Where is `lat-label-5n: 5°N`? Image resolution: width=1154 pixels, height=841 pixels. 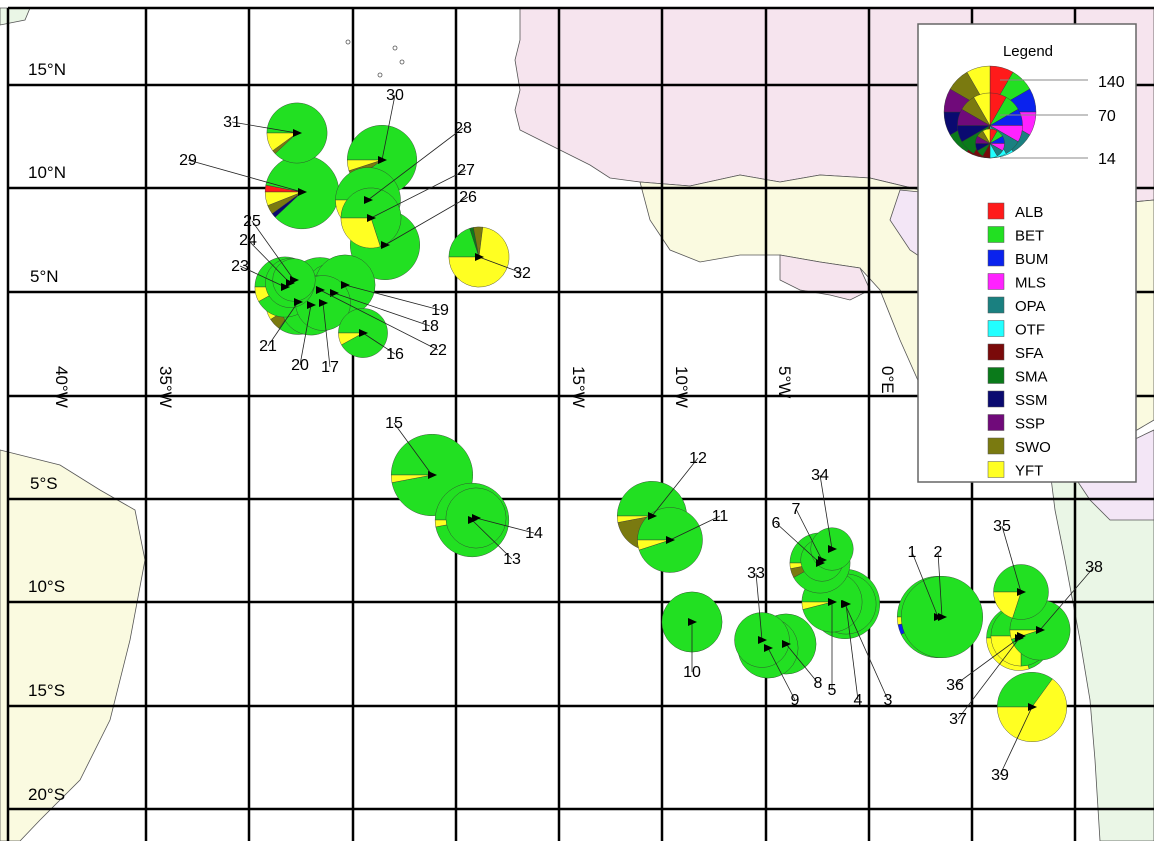 lat-label-5n: 5°N is located at coordinates (44, 276).